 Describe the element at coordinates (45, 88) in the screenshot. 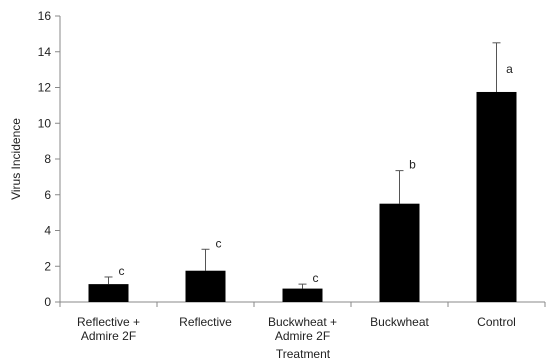

I see `y-tick-label: 12` at that location.